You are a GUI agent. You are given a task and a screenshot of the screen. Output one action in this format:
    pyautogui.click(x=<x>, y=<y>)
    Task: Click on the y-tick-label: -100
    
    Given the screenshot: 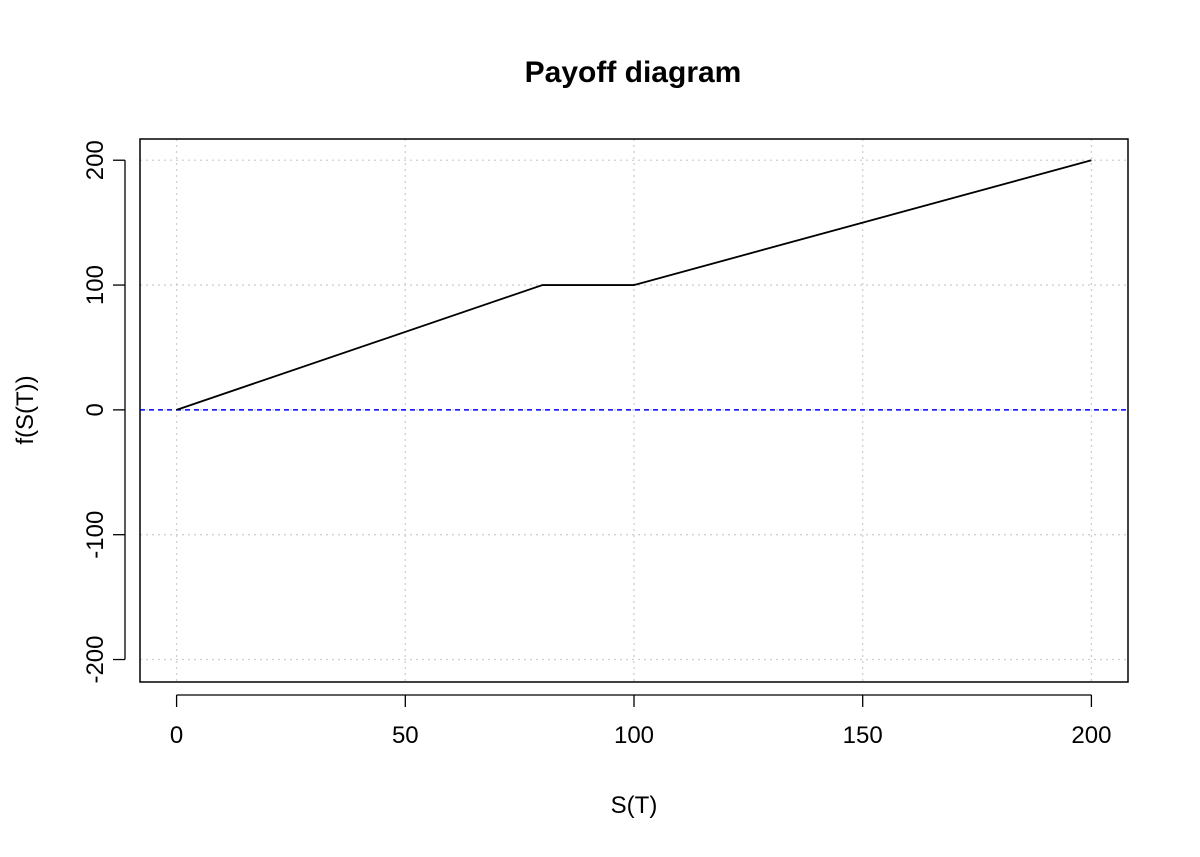 What is the action you would take?
    pyautogui.click(x=95, y=535)
    